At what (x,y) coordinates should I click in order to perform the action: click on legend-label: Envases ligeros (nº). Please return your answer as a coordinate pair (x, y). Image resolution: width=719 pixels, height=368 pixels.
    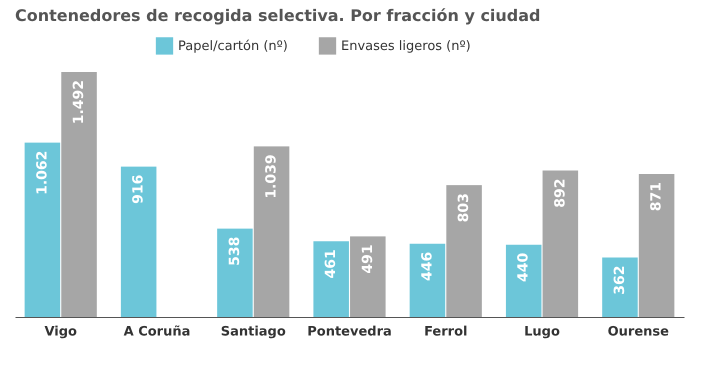
    Looking at the image, I should click on (406, 46).